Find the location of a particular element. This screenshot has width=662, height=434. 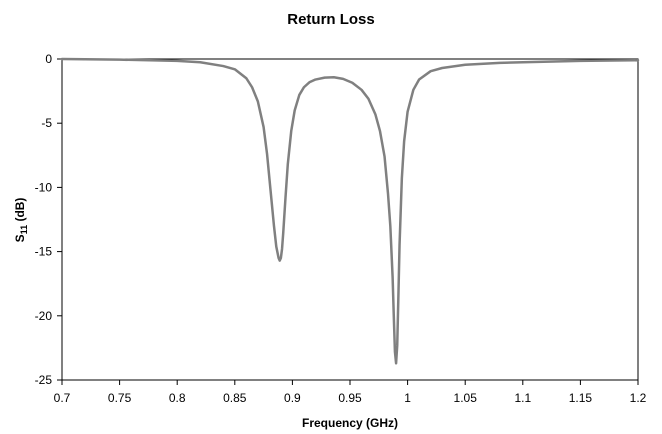

y-axis-label: S11 (dB) is located at coordinates (21, 220).